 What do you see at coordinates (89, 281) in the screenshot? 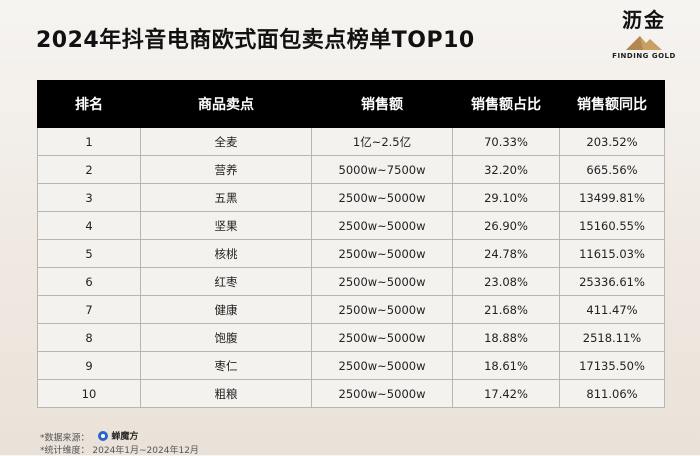
I see `cell-rank: 6` at bounding box center [89, 281].